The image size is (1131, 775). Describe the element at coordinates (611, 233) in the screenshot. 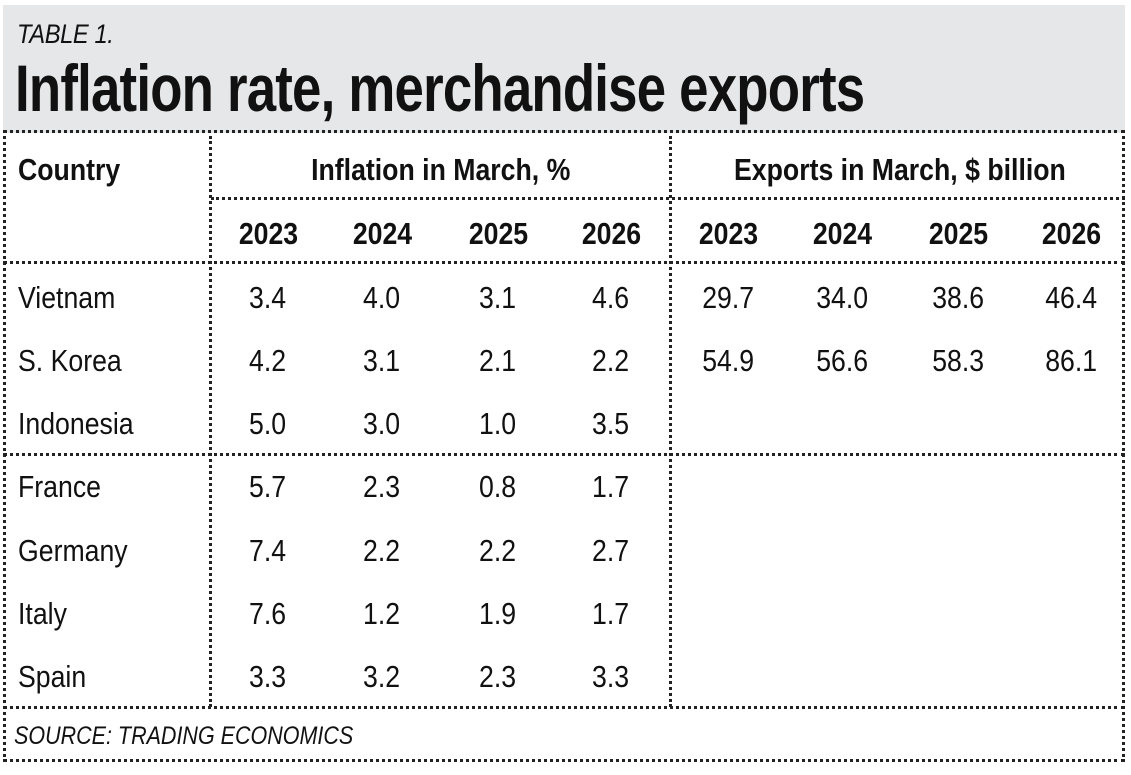

I see `year-header-inflation: 2026` at that location.